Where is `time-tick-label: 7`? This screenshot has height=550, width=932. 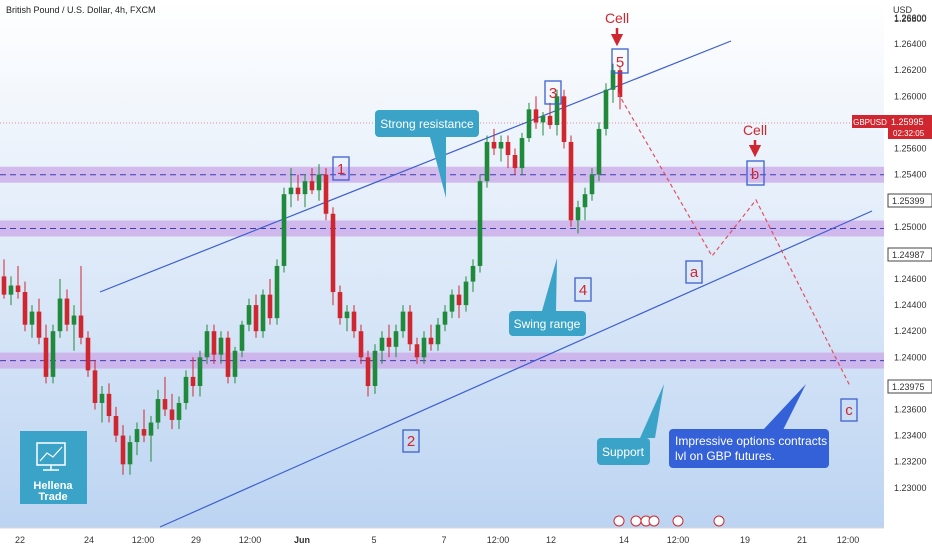
time-tick-label: 7 is located at coordinates (443, 540).